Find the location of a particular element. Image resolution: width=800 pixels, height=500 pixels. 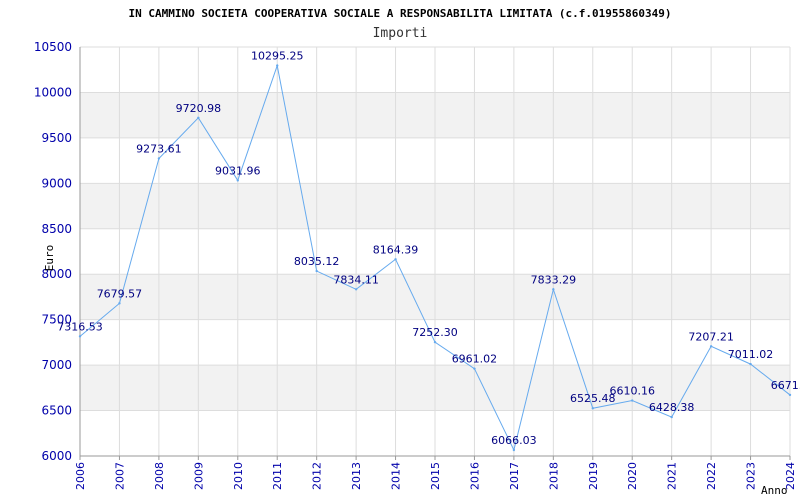

x-axis-label: Anno is located at coordinates (774, 490).